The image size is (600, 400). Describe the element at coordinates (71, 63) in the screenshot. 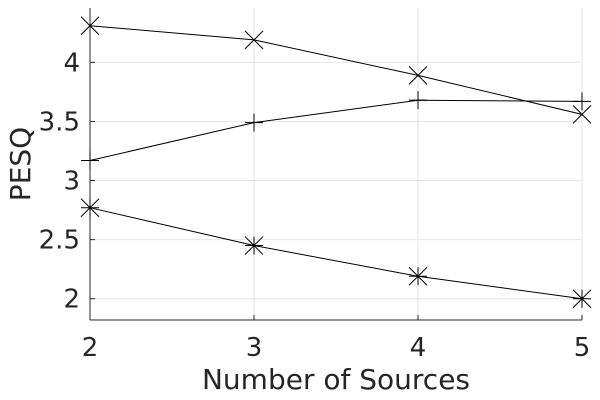

I see `y-tick-label: 4` at that location.